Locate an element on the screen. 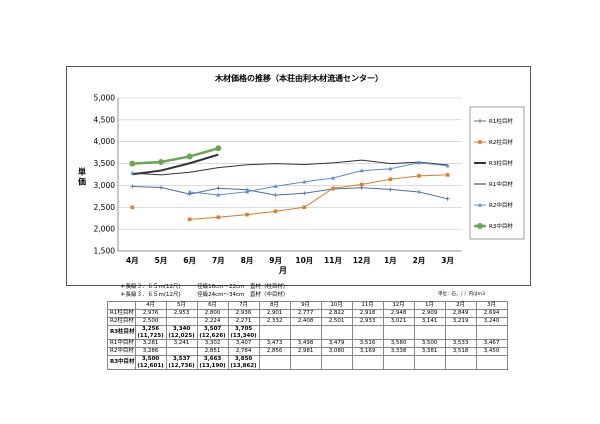 This screenshot has width=600, height=424. table-cell: 3,381 is located at coordinates (429, 351).